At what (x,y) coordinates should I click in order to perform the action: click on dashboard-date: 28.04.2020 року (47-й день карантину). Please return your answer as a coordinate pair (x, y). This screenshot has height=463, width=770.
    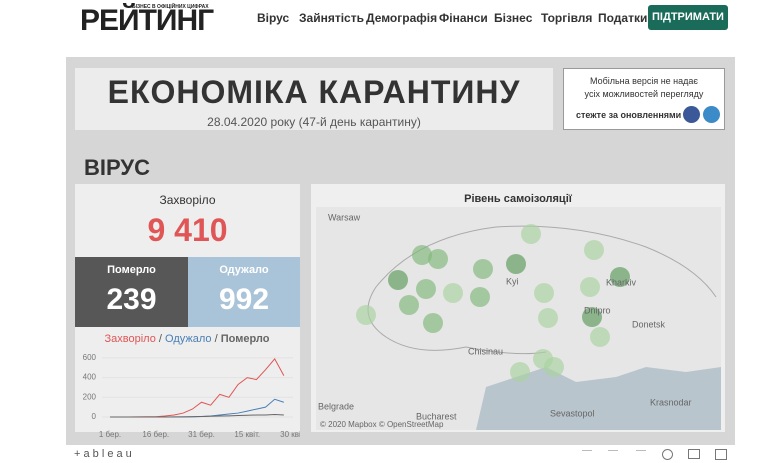
    Looking at the image, I should click on (314, 122).